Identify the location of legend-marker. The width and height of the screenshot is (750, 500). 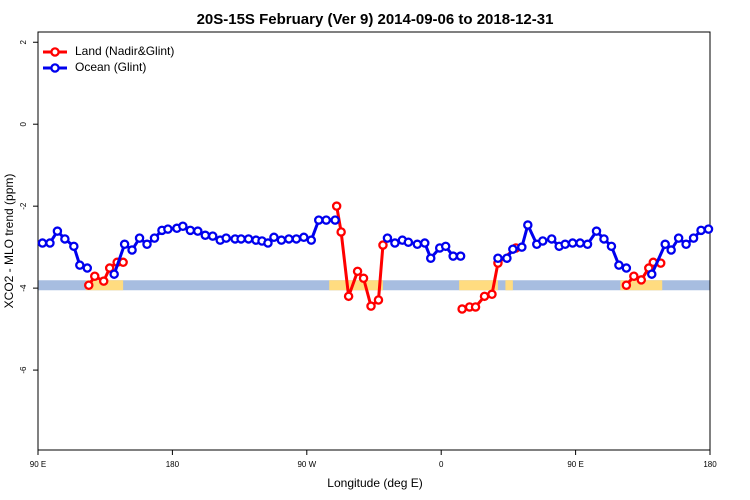
(55, 68).